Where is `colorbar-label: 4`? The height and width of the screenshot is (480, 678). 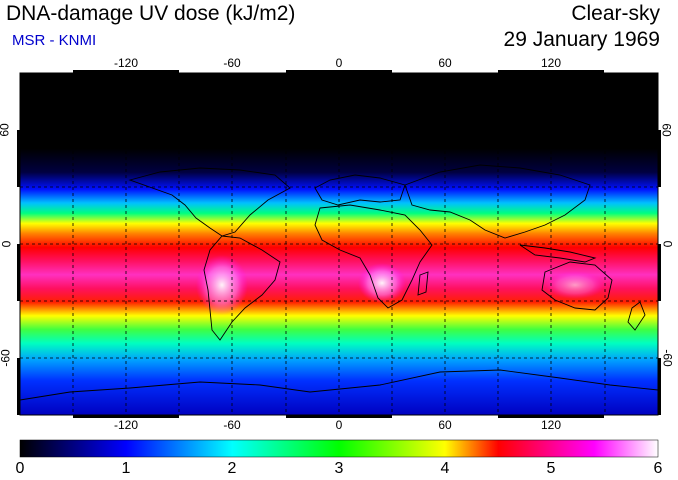 colorbar-label: 4 is located at coordinates (445, 468).